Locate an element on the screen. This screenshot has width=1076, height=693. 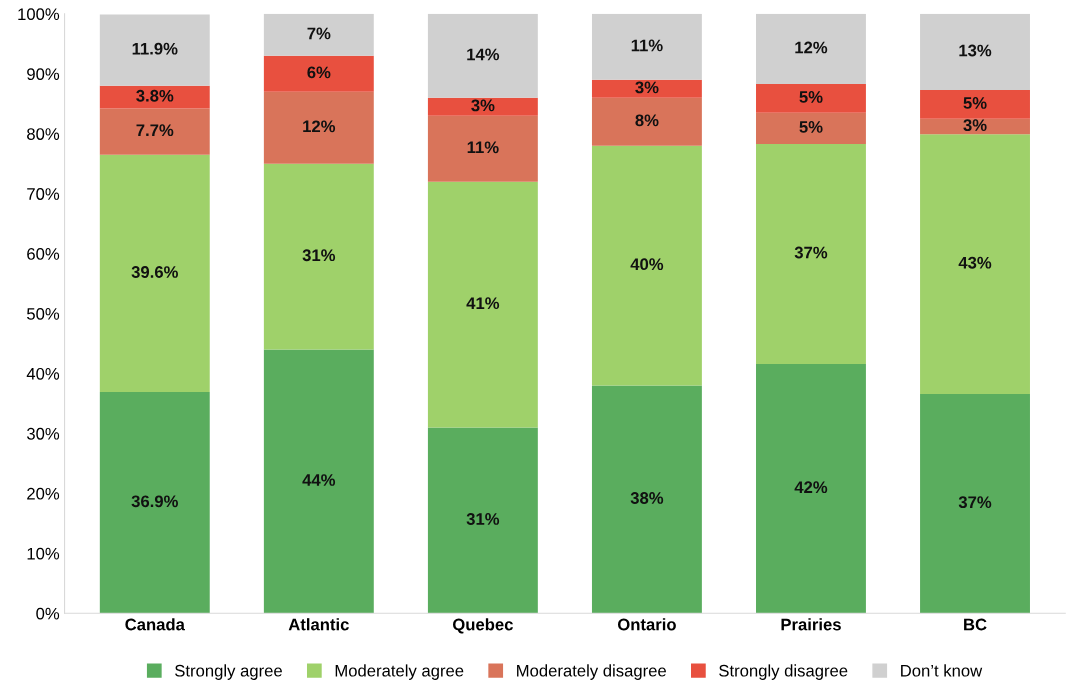
data-label: 43% is located at coordinates (975, 262).